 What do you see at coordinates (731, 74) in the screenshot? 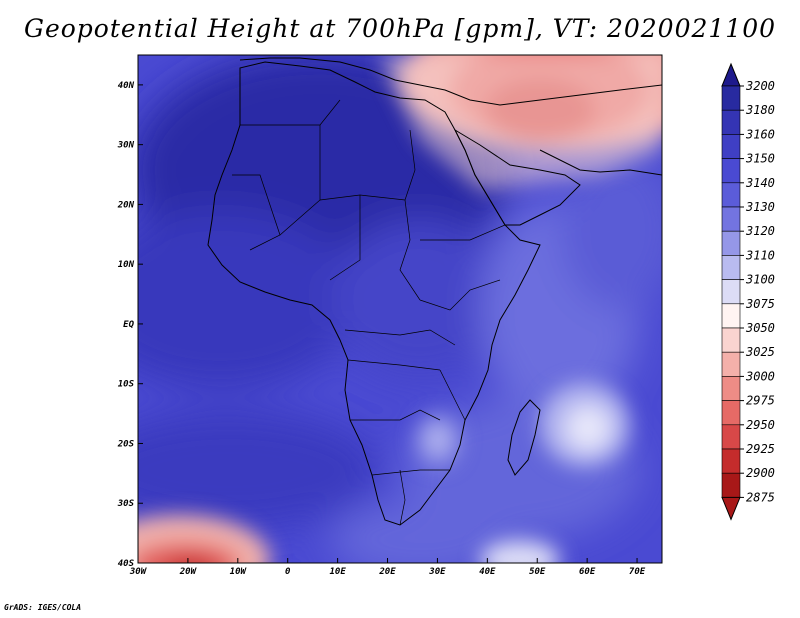
I see `colorbar-top-arrow` at bounding box center [731, 74].